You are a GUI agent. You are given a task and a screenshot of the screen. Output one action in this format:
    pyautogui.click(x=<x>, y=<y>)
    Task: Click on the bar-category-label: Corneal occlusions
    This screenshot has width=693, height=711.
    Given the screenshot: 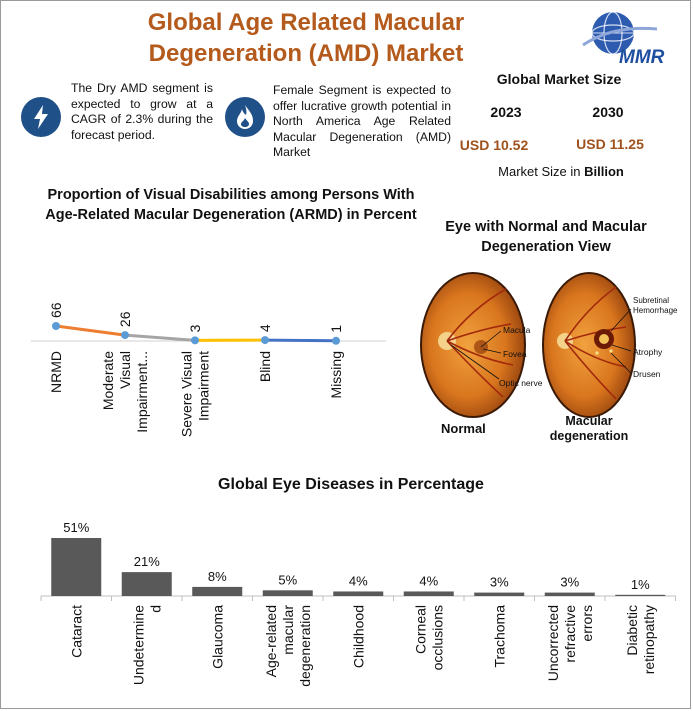 What is the action you would take?
    pyautogui.click(x=428, y=637)
    